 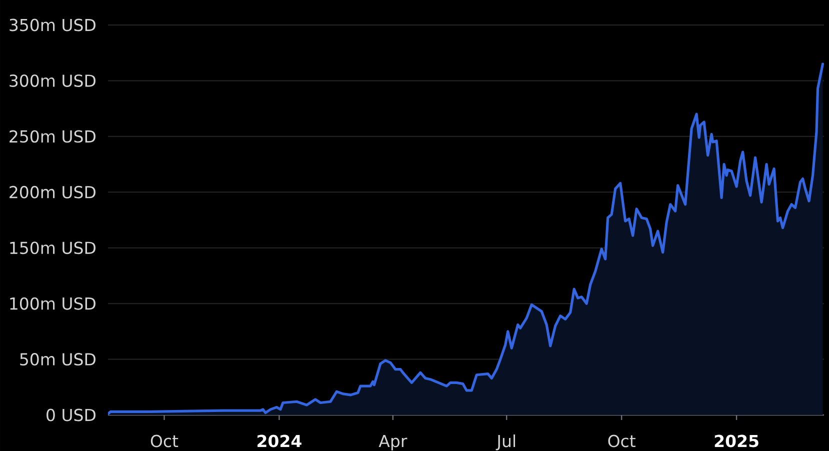 What do you see at coordinates (280, 441) in the screenshot?
I see `x-tick-label: 2024` at bounding box center [280, 441].